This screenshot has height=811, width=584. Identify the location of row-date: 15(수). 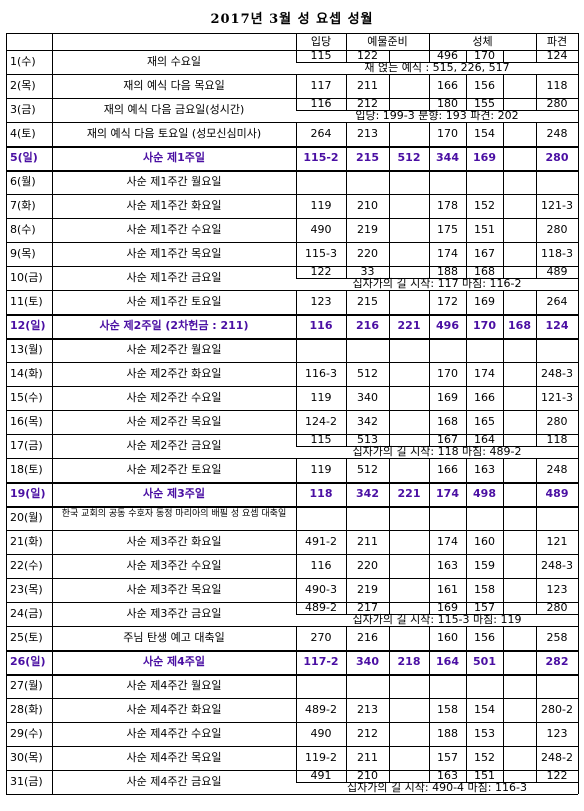
(26, 397).